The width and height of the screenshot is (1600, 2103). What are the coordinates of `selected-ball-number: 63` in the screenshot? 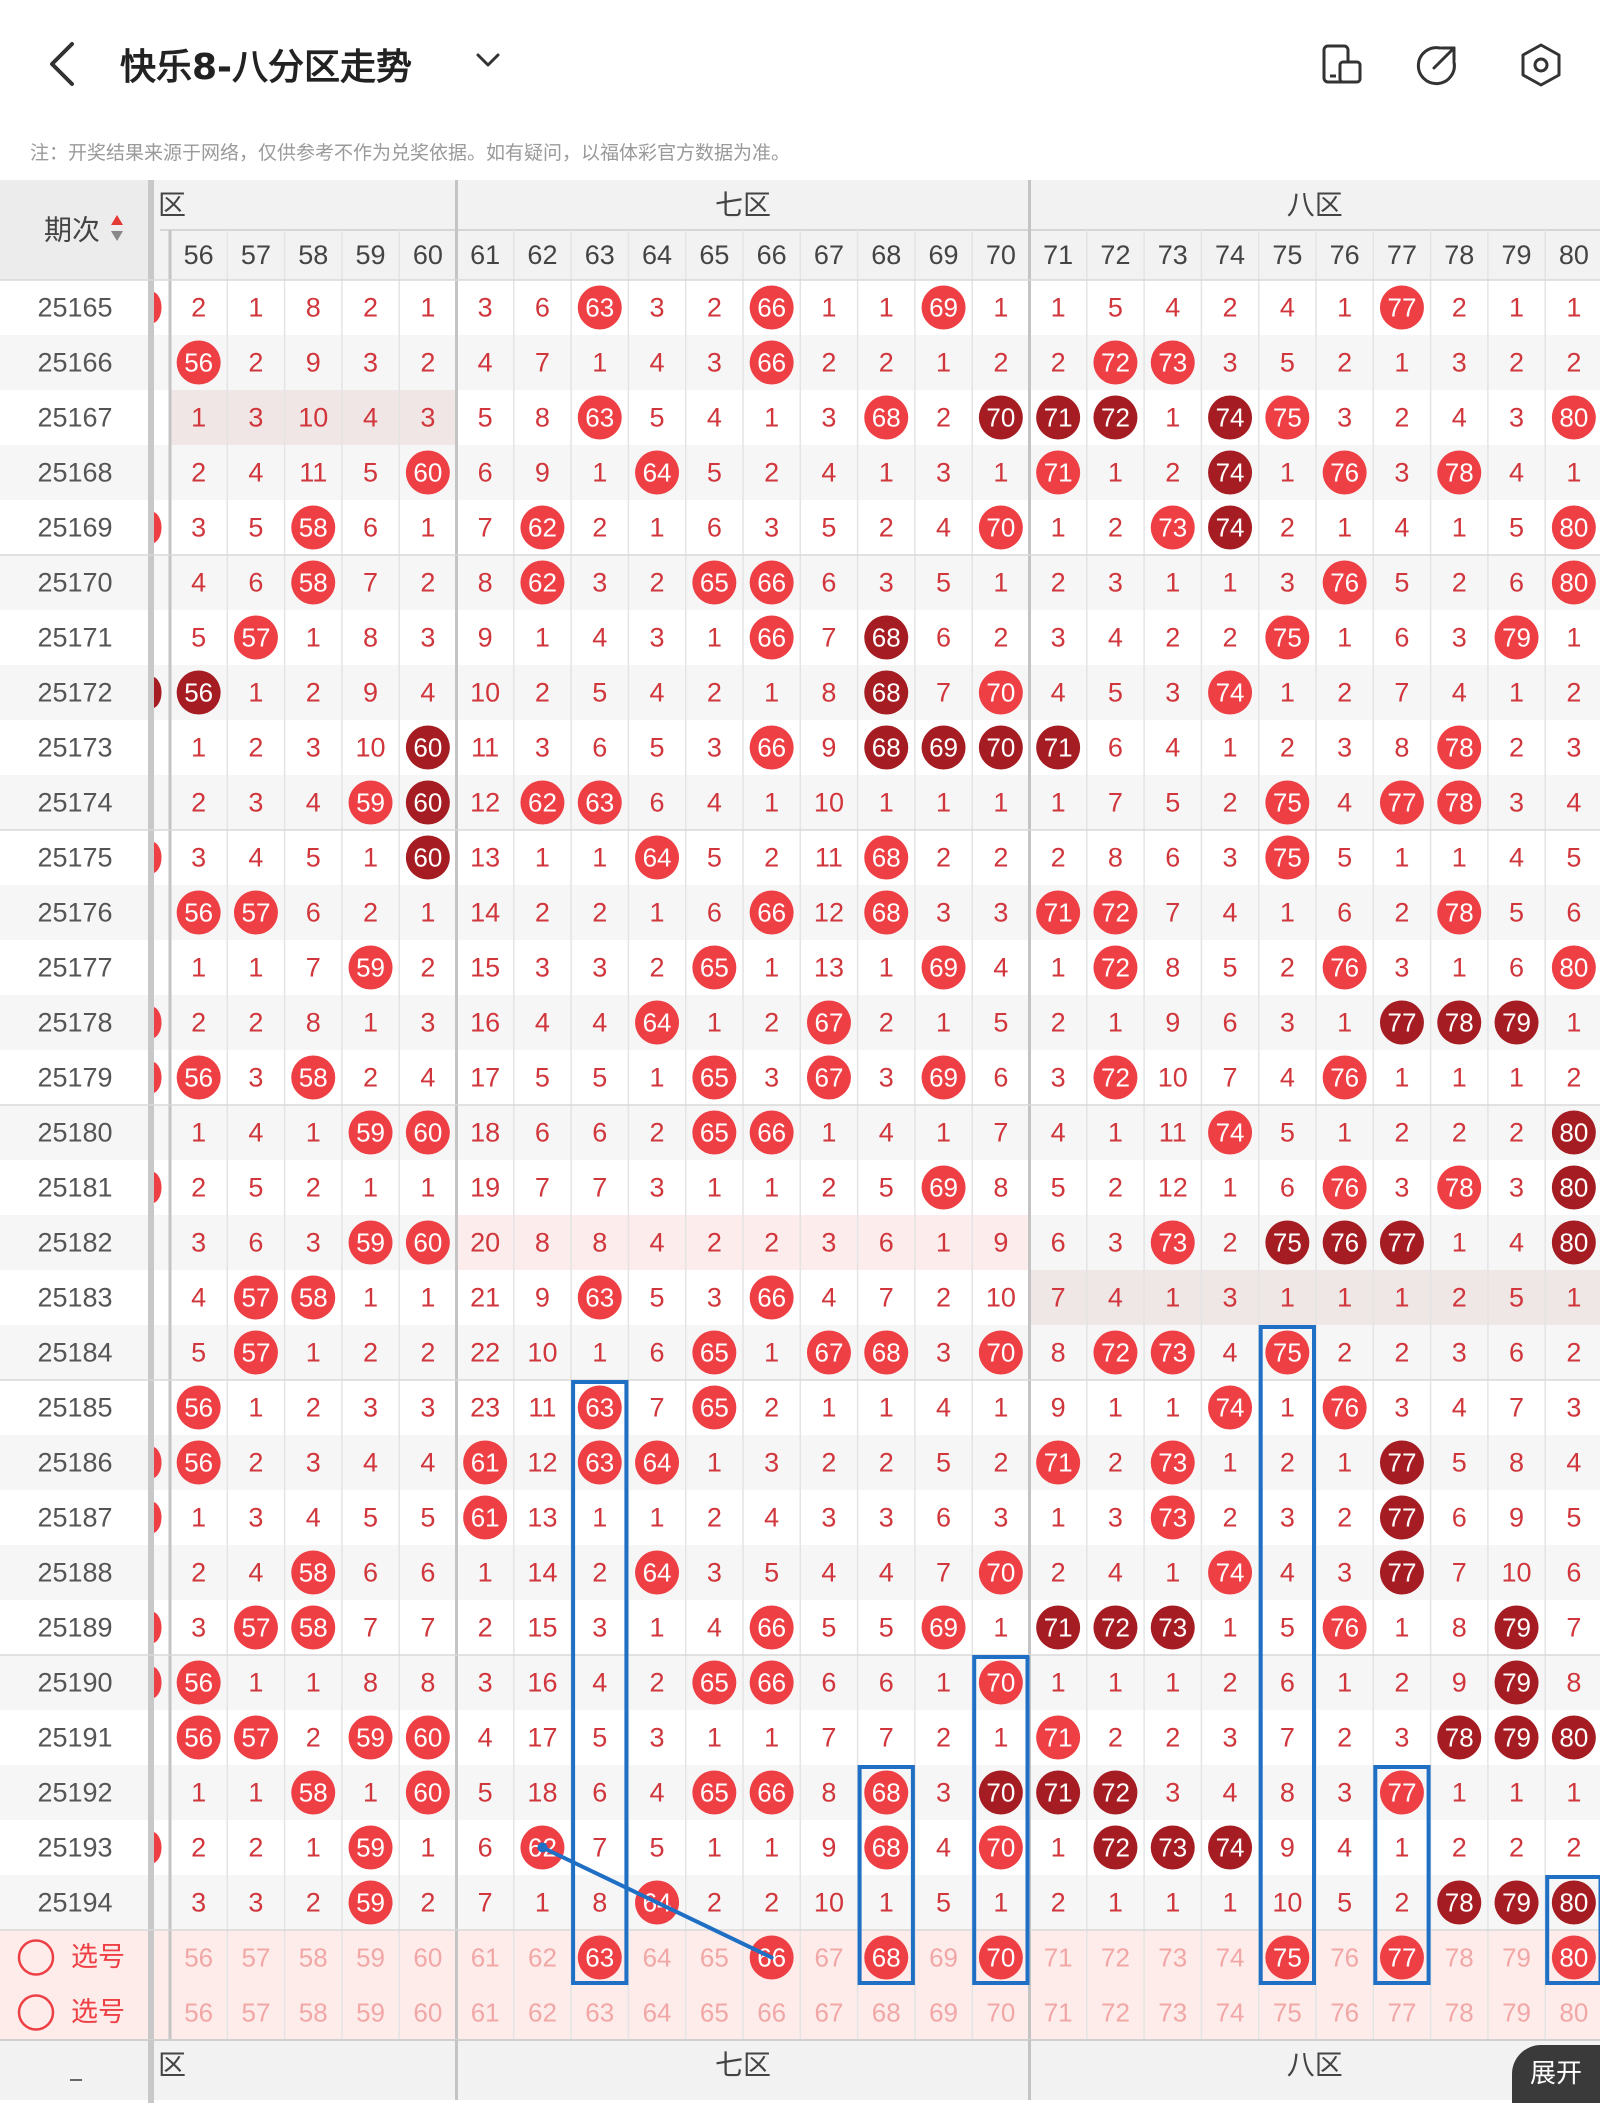 It's located at (599, 1958).